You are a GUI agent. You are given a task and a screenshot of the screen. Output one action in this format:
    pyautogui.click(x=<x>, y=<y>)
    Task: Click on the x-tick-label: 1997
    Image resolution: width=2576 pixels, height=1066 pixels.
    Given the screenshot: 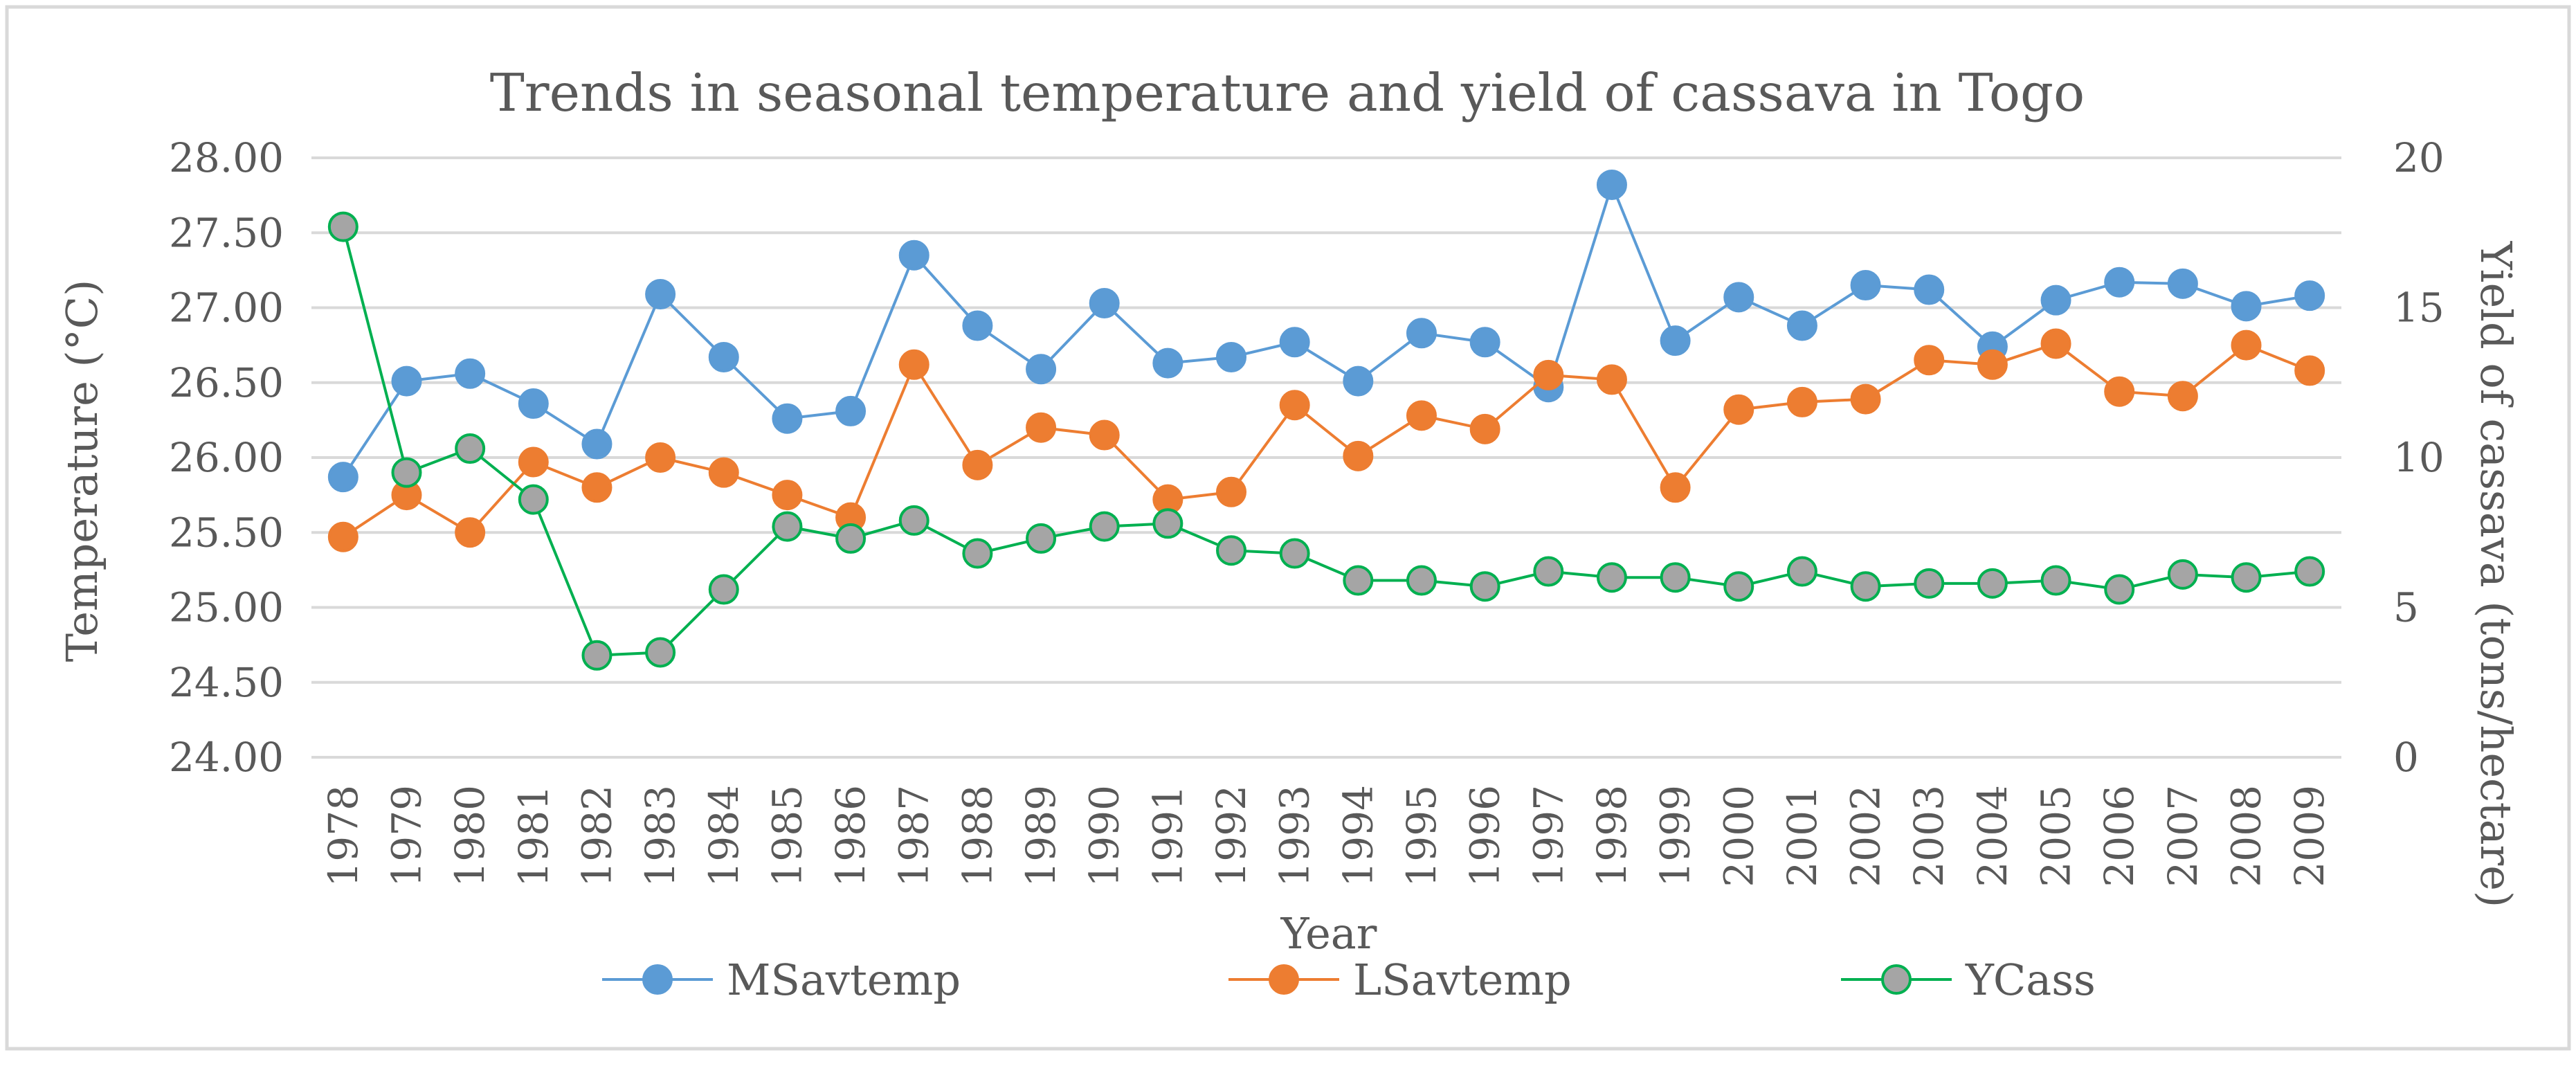 What is the action you would take?
    pyautogui.click(x=1548, y=836)
    